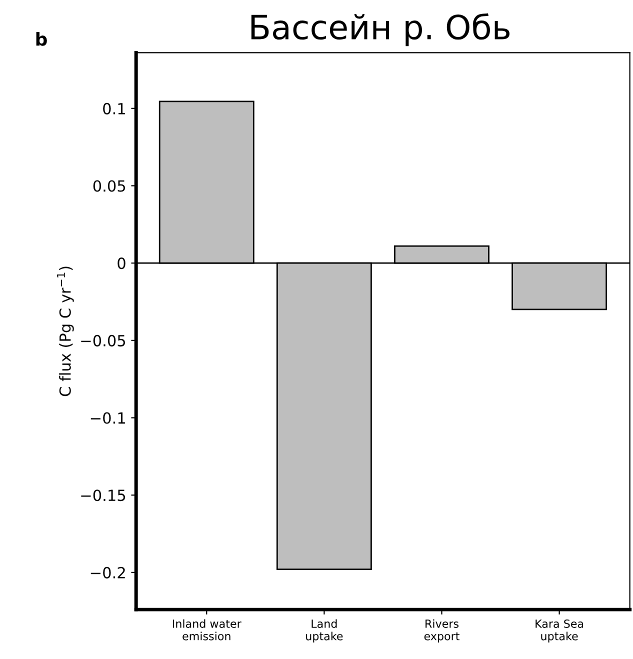  Describe the element at coordinates (103, 340) in the screenshot. I see `y-tick-label: −0.05` at that location.